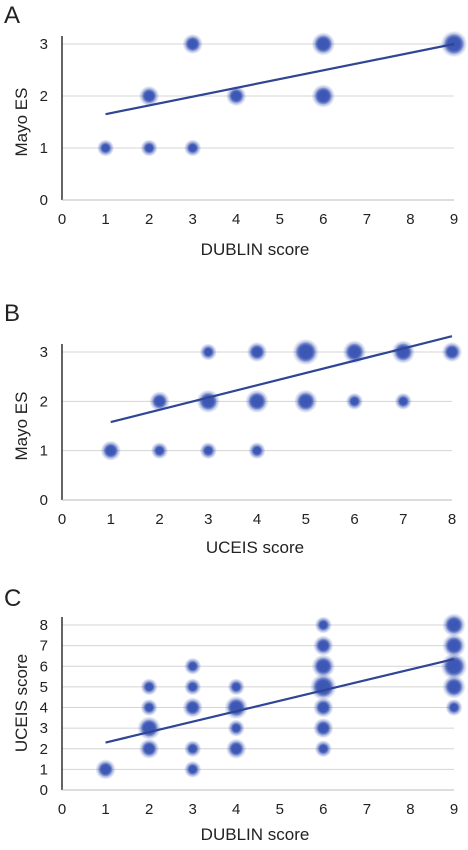 This screenshot has height=850, width=468. What do you see at coordinates (44, 666) in the screenshot?
I see `y-tick-label: 6` at bounding box center [44, 666].